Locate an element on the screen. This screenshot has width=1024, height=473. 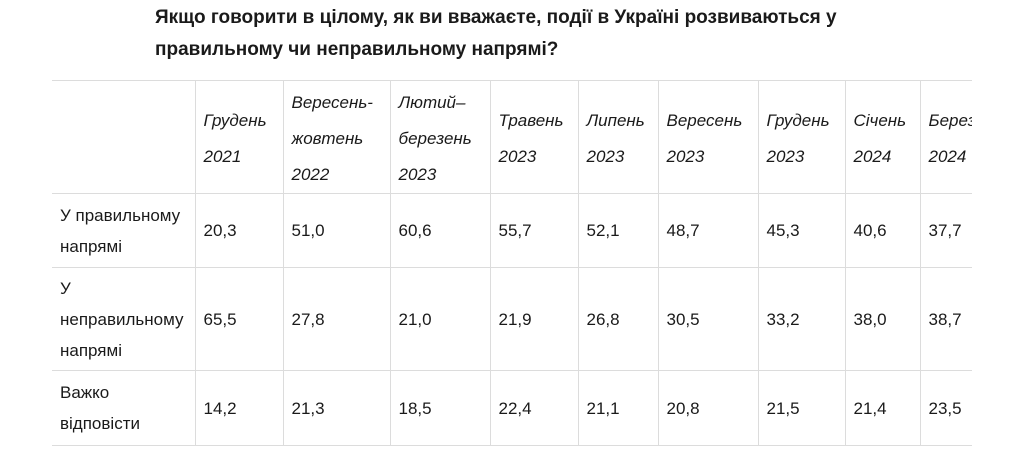
table-cell: 14,2 is located at coordinates (239, 408).